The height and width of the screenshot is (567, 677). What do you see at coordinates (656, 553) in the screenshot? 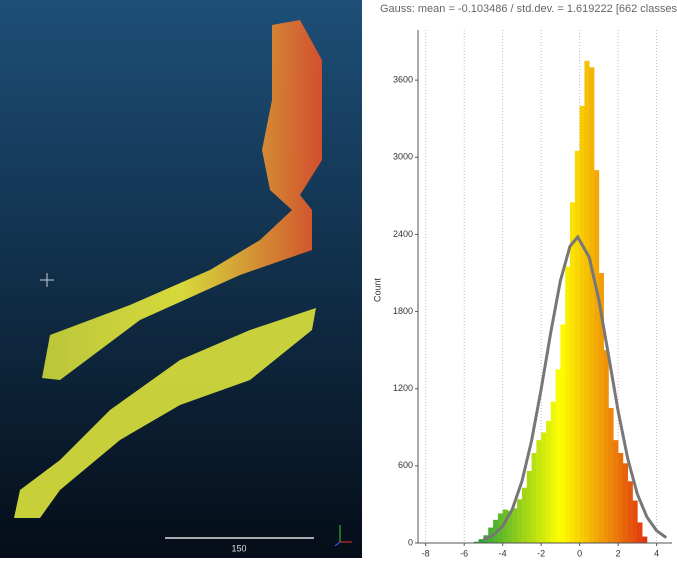
I see `x-tick-label: 4` at bounding box center [656, 553].